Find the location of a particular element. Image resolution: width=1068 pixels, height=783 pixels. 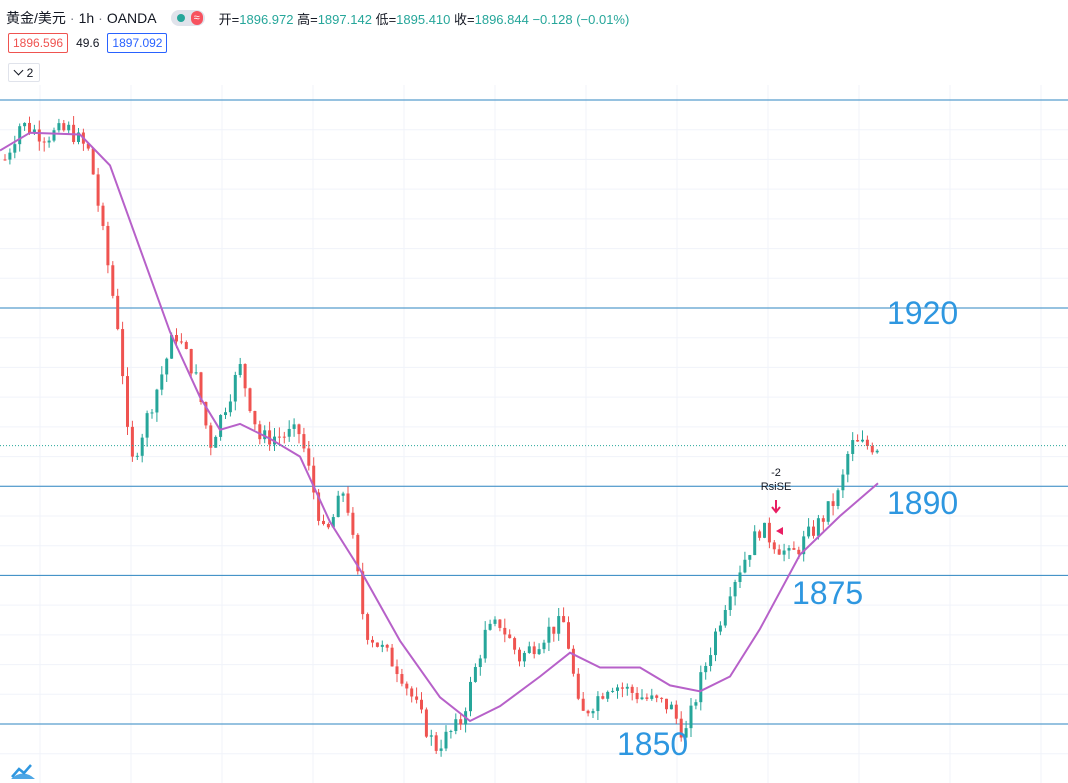

quote-row: 1896.596 49.6 1897.092 is located at coordinates (88, 43).